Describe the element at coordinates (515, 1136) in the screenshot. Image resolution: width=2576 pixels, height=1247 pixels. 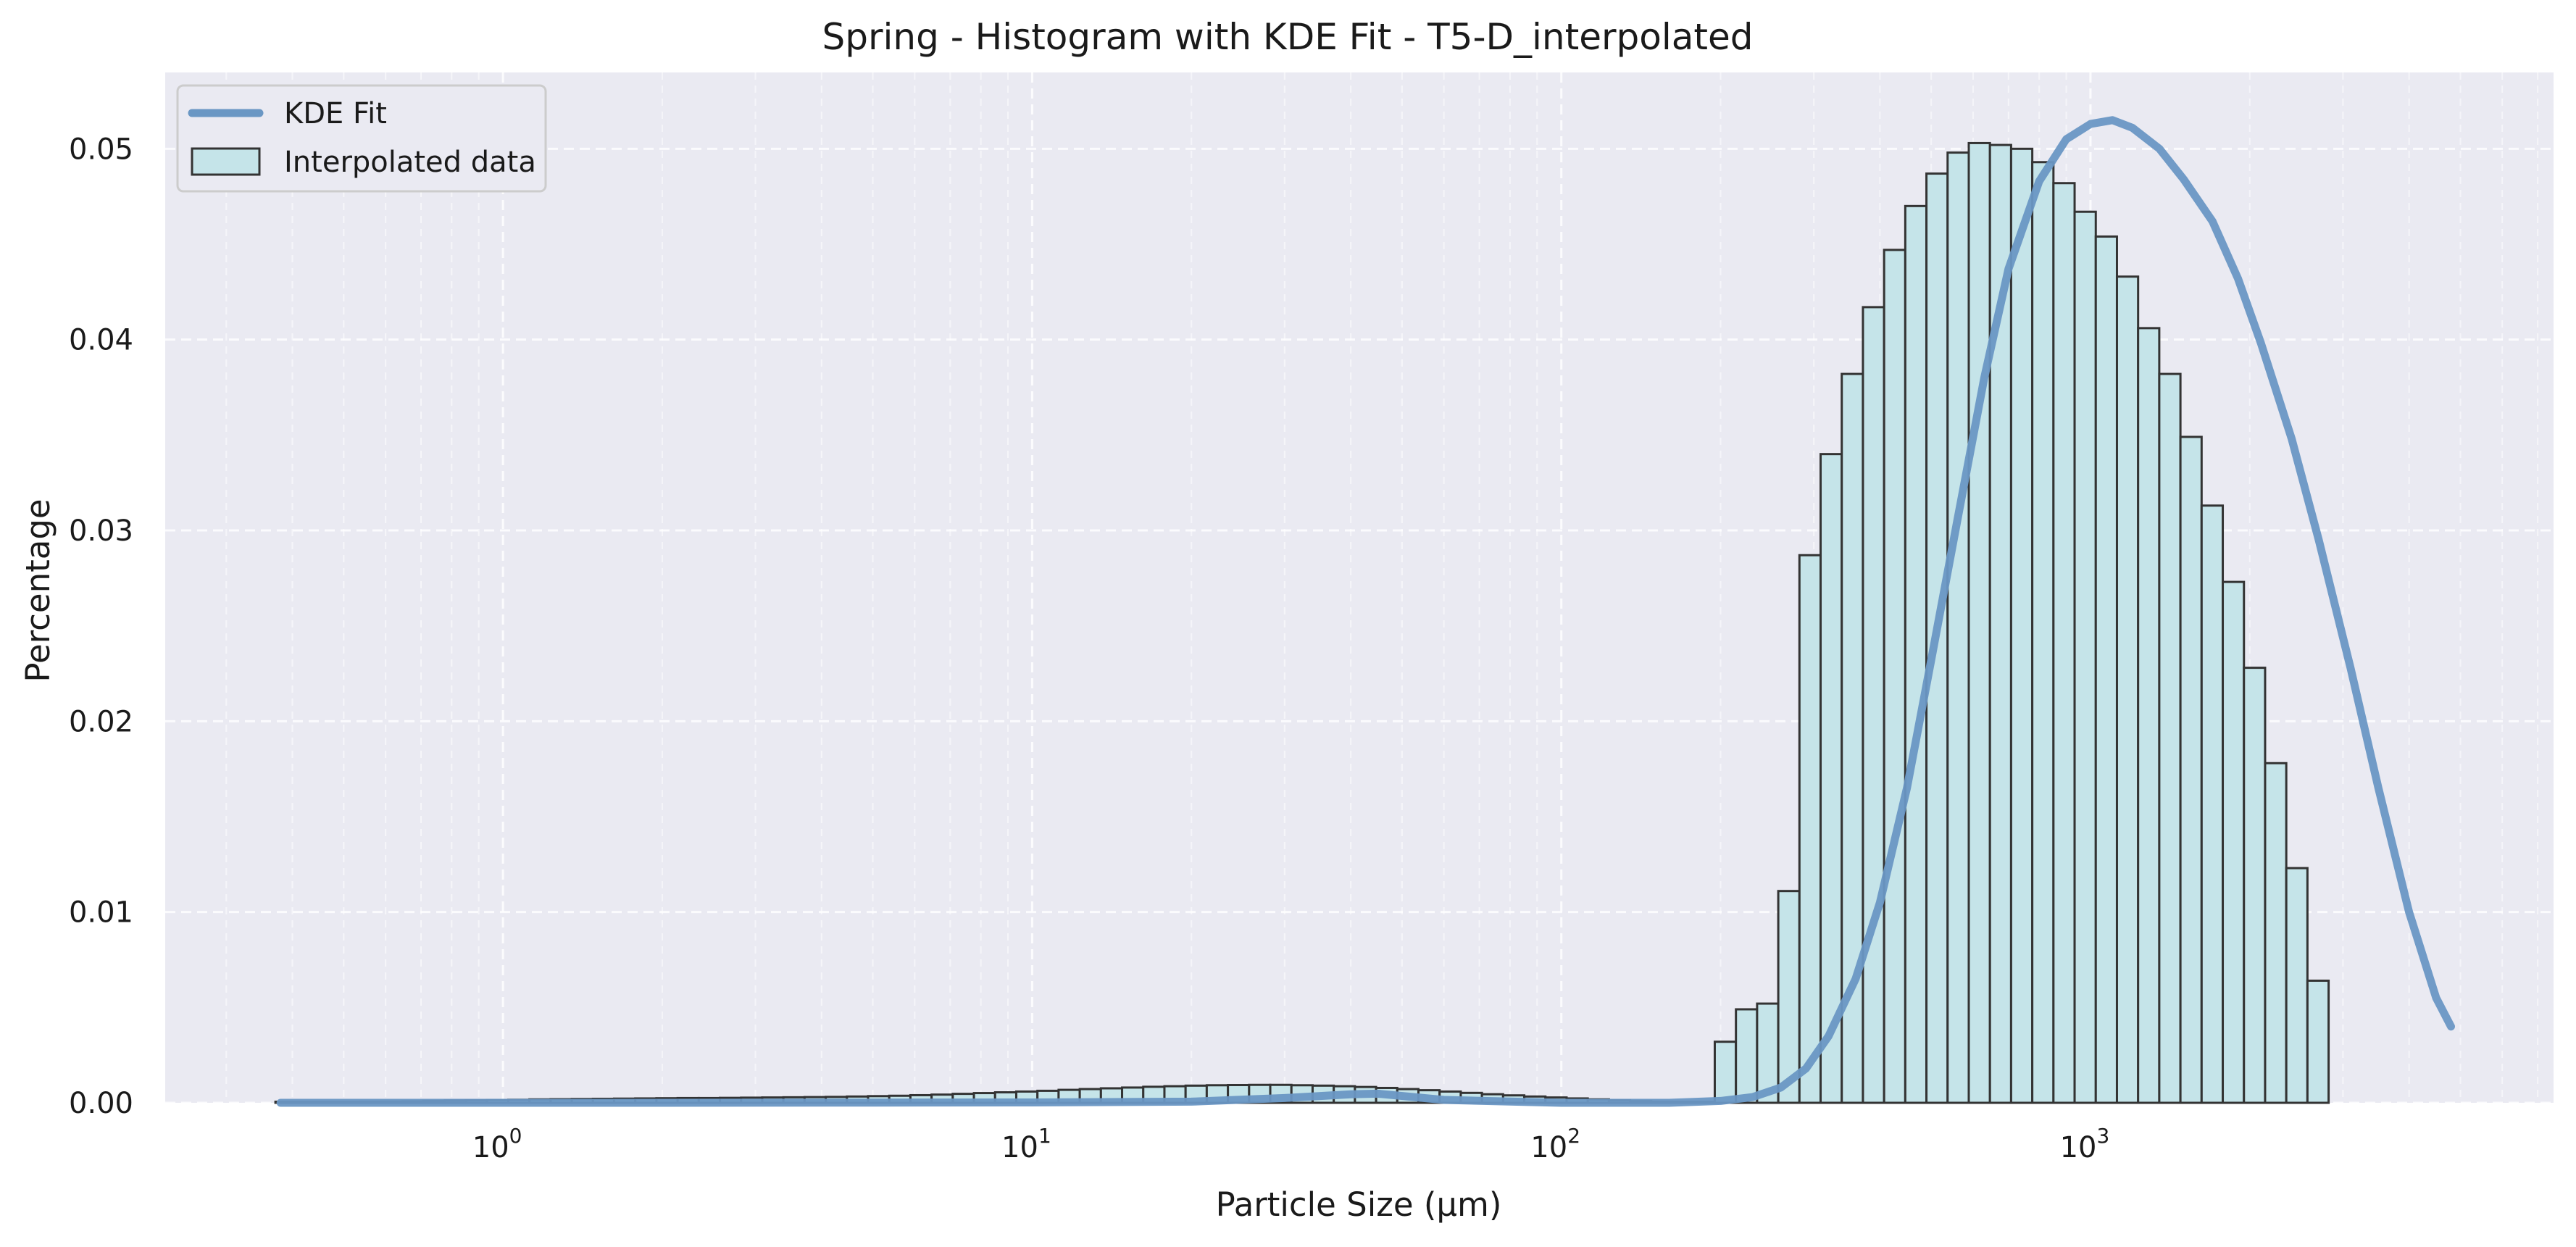
I see `x-tick-exponent: 0` at that location.